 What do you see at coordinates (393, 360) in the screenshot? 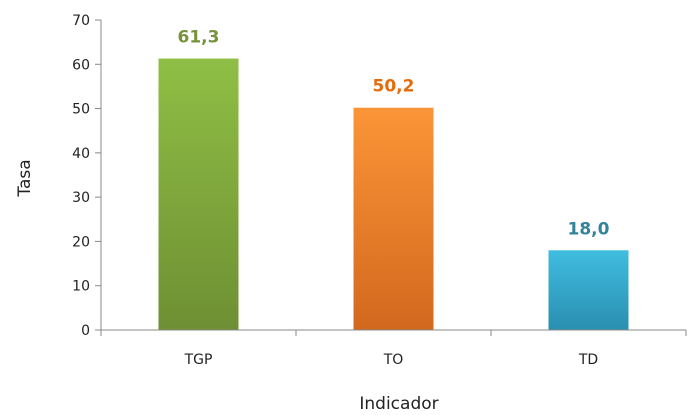
I see `x-tick-label-to: TO` at bounding box center [393, 360].